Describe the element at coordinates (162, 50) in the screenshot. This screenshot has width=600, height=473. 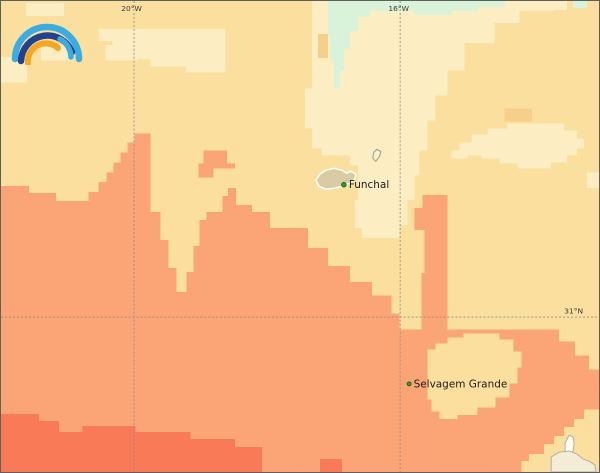
I see `region-cream-topleft` at that location.